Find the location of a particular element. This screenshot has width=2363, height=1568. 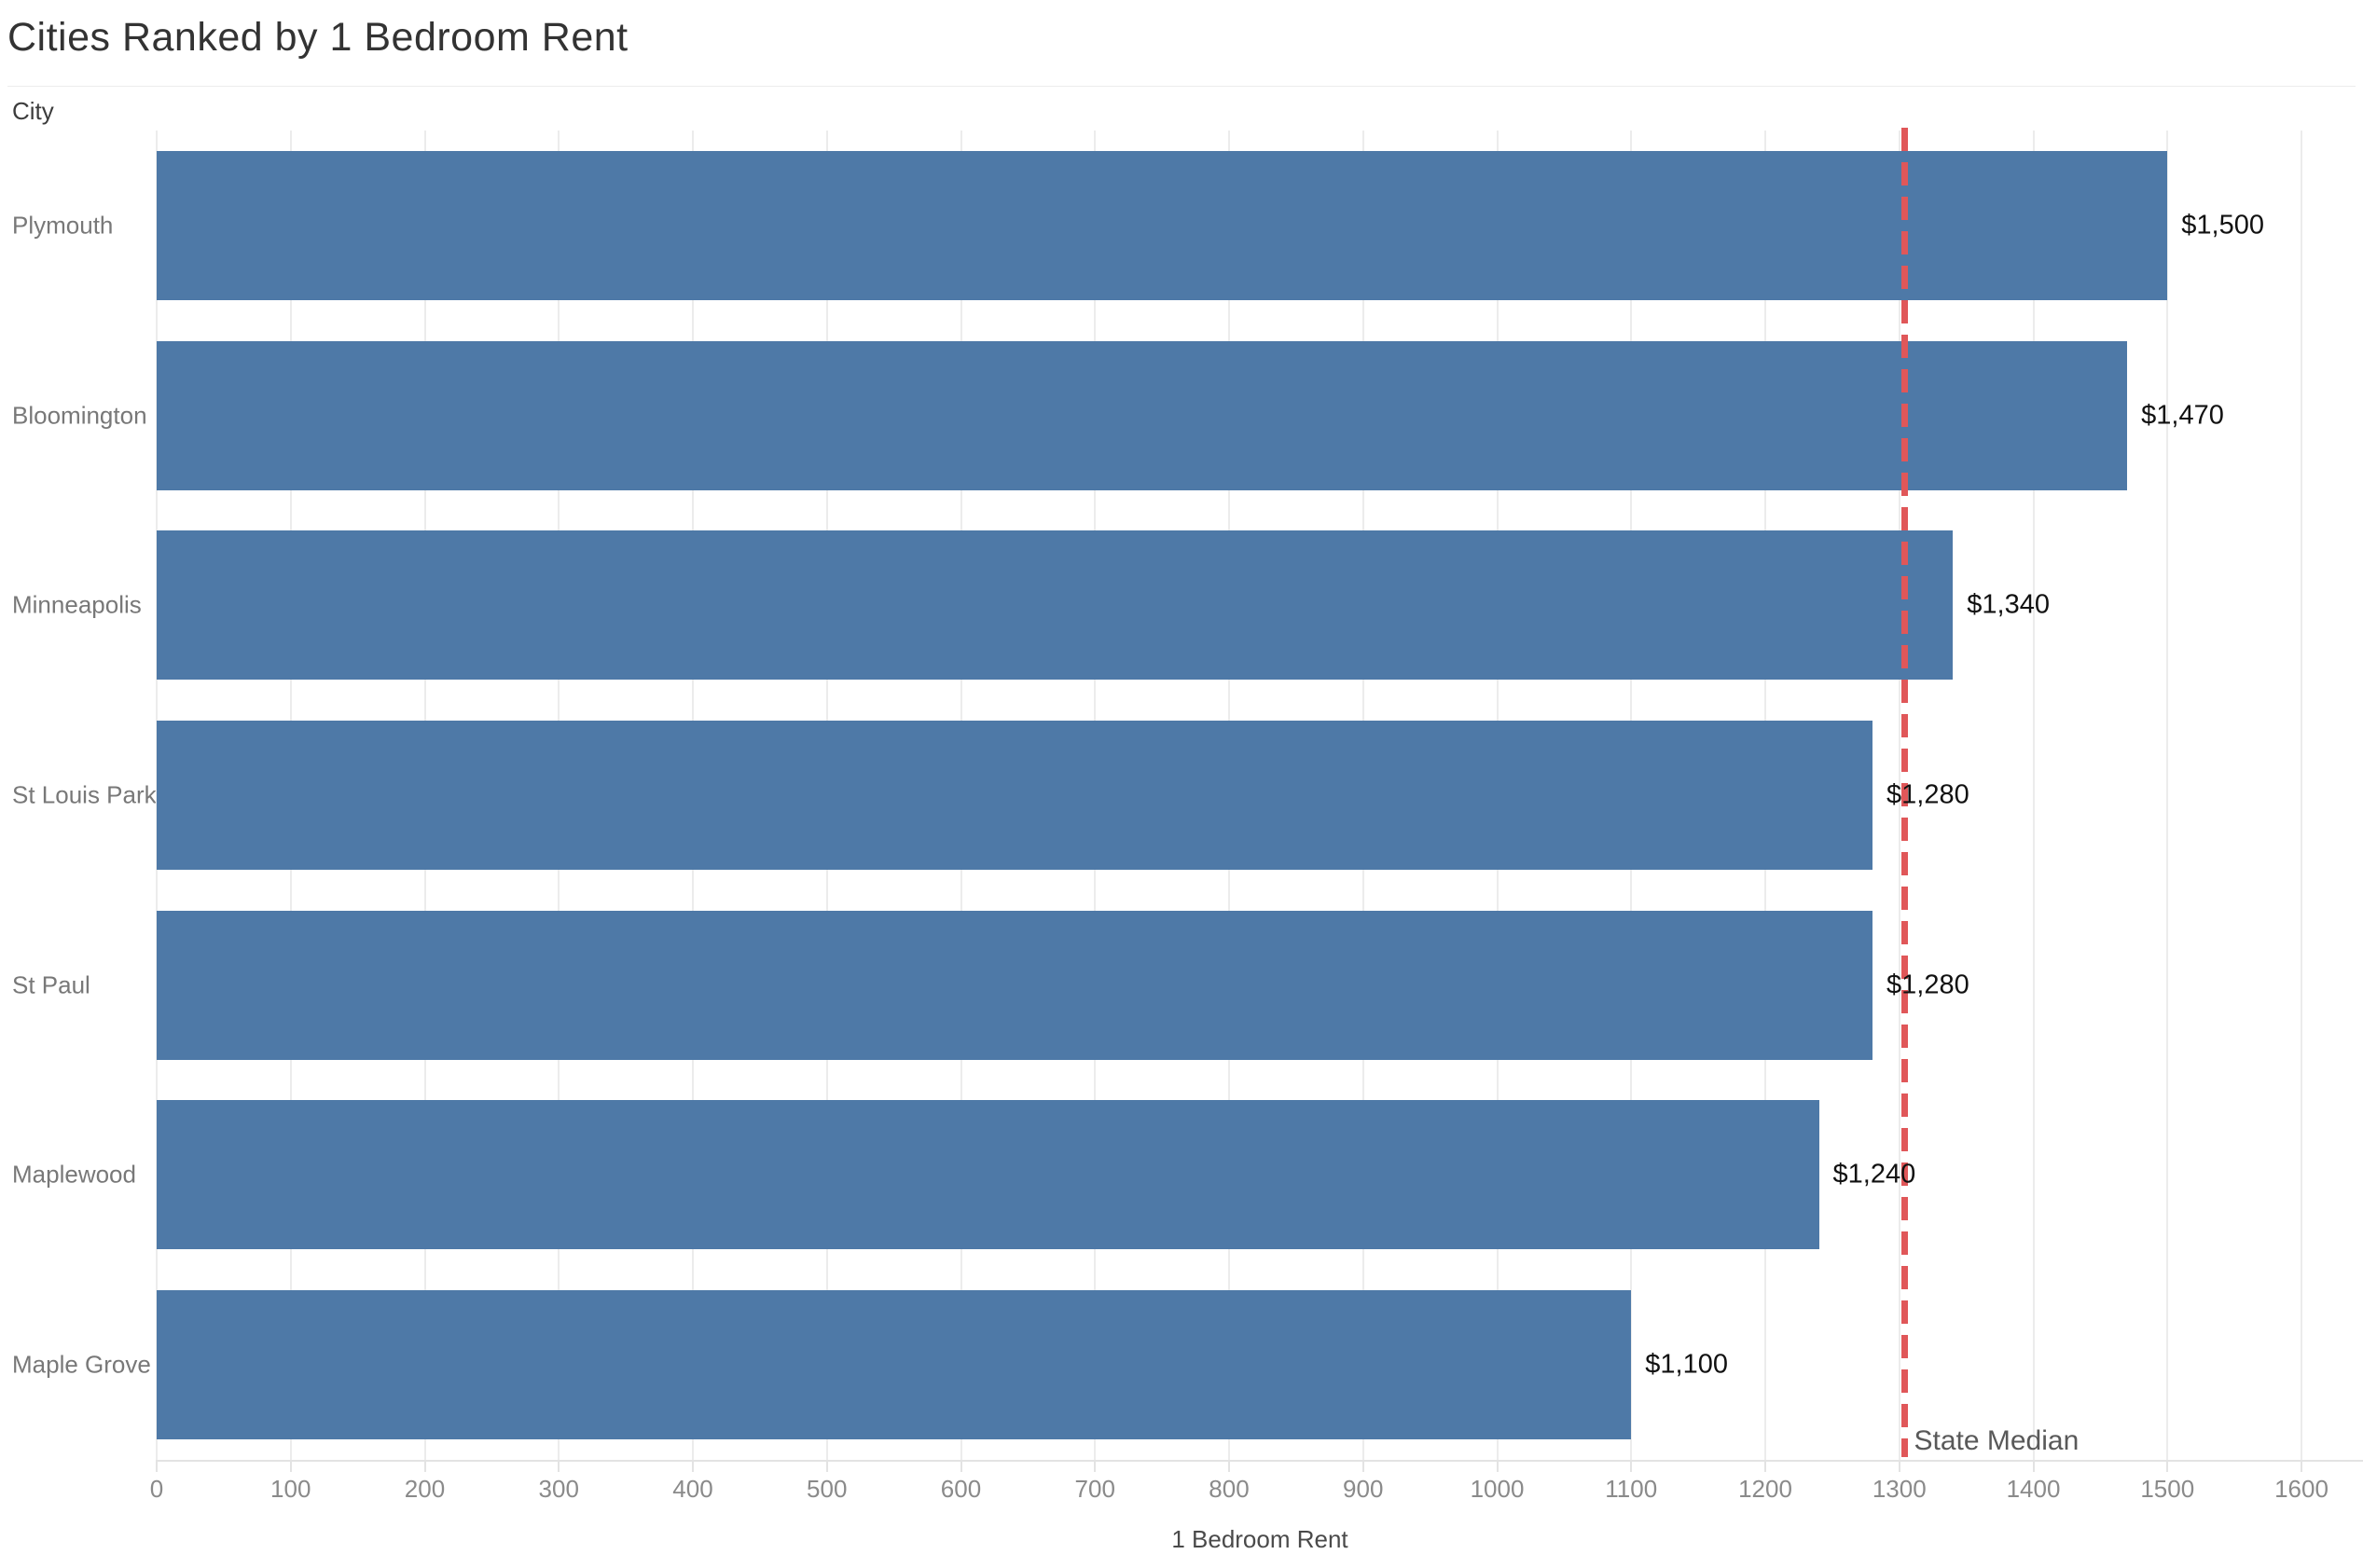

bar-maplewood is located at coordinates (988, 1175).